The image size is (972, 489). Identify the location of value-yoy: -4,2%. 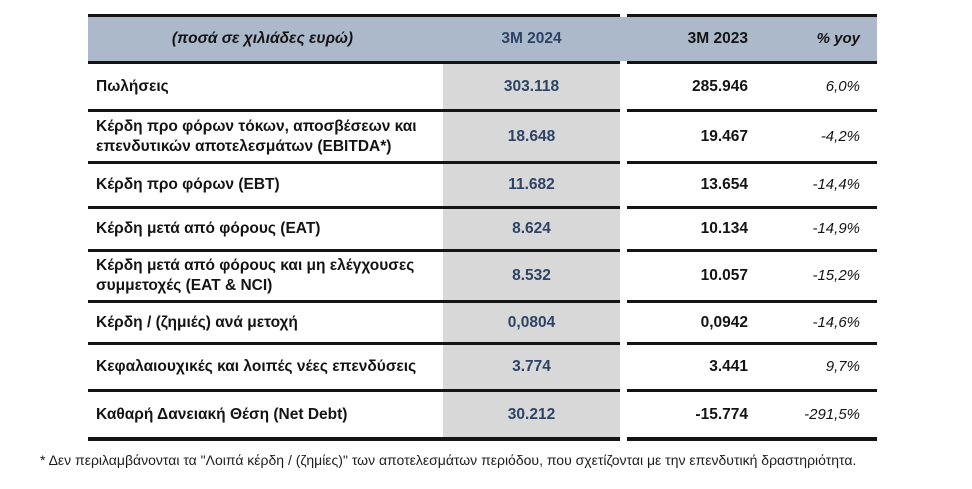
(813, 138).